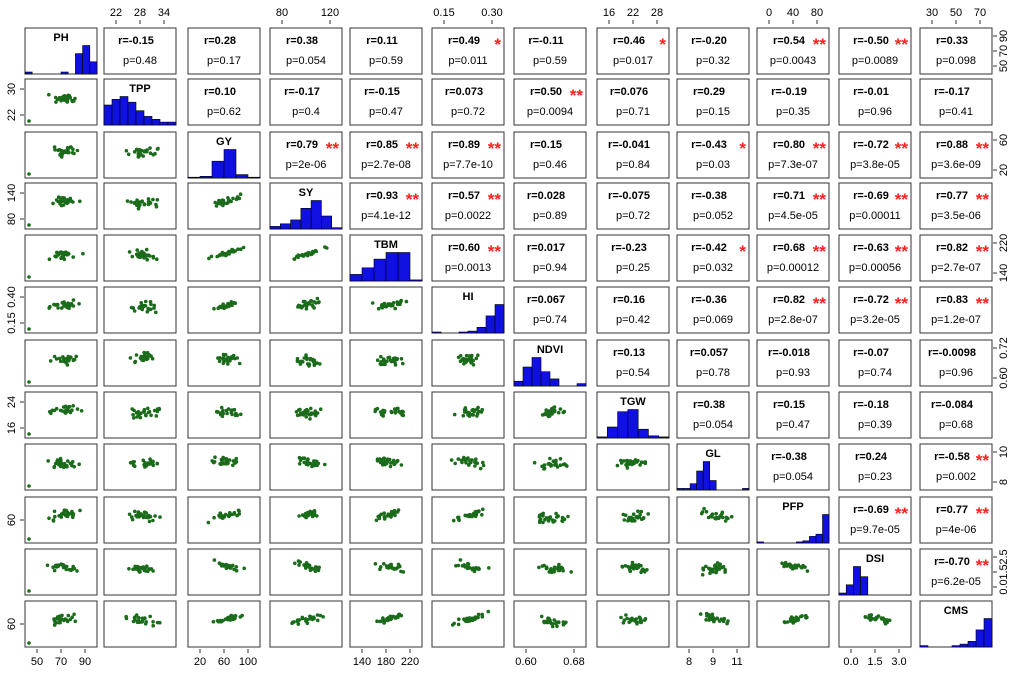 The image size is (1017, 697). What do you see at coordinates (709, 248) in the screenshot?
I see `correlation-value: r=-0.42` at bounding box center [709, 248].